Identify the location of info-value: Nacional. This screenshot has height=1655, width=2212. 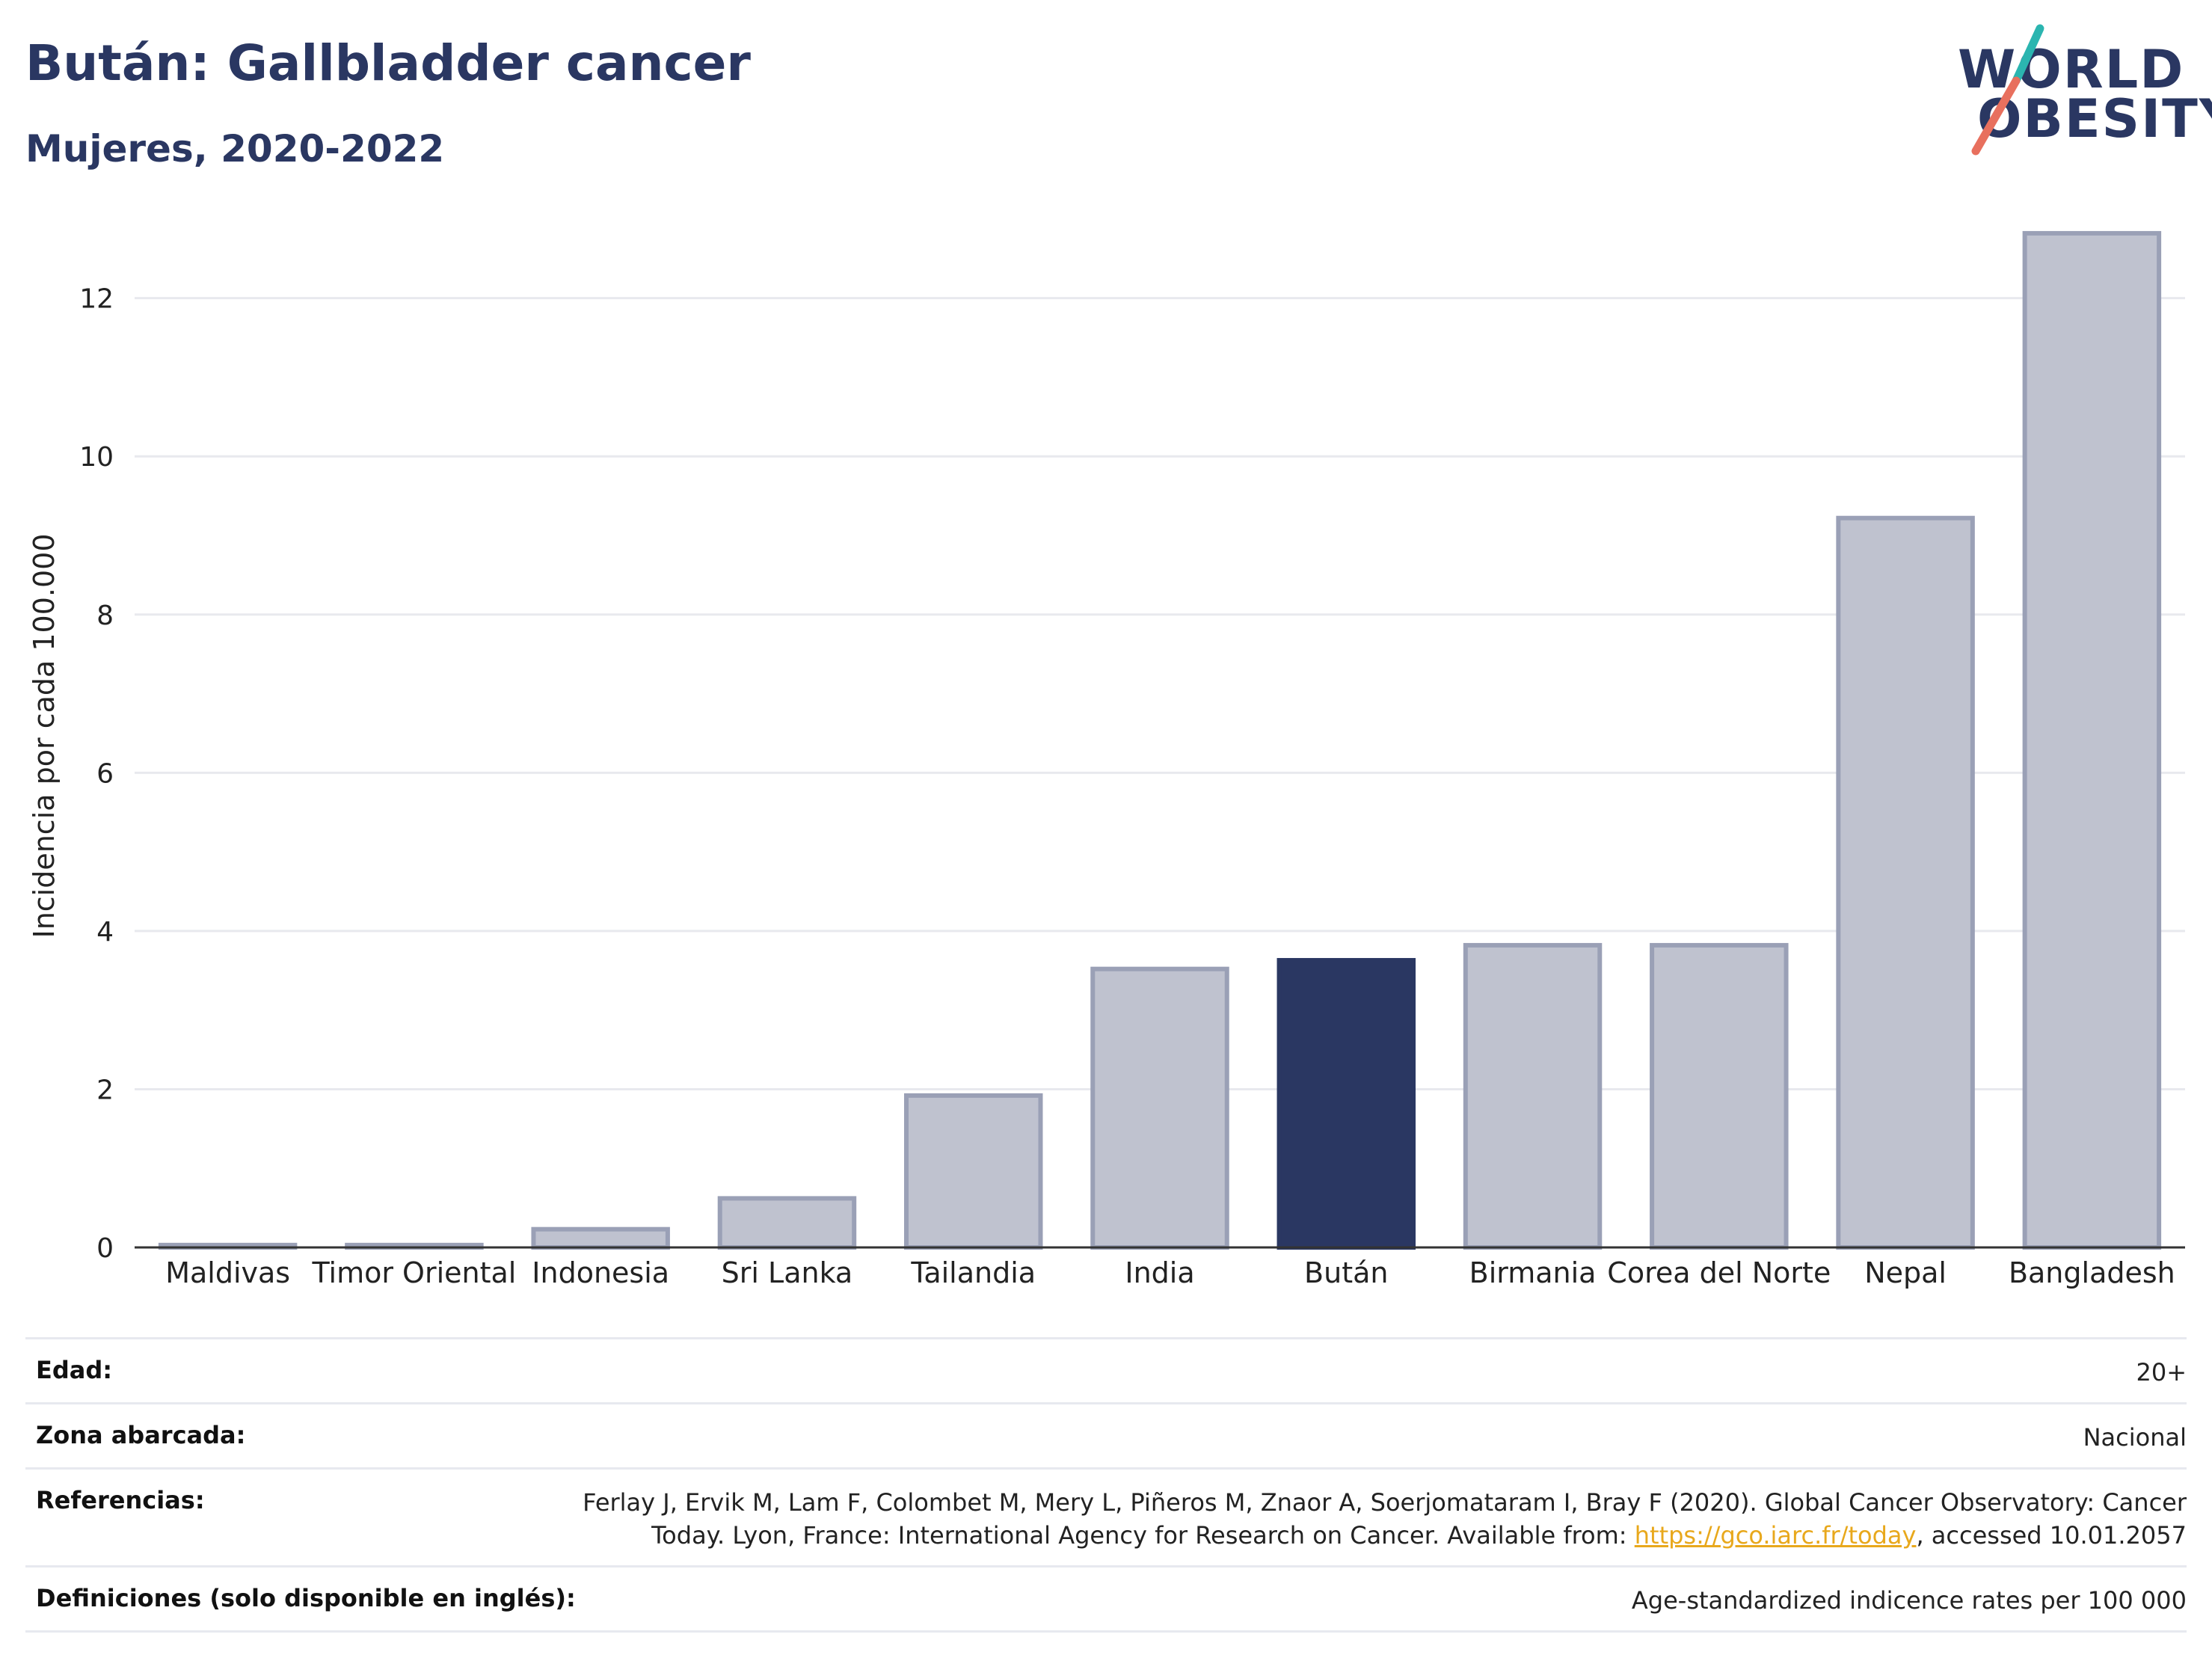
(2135, 1437).